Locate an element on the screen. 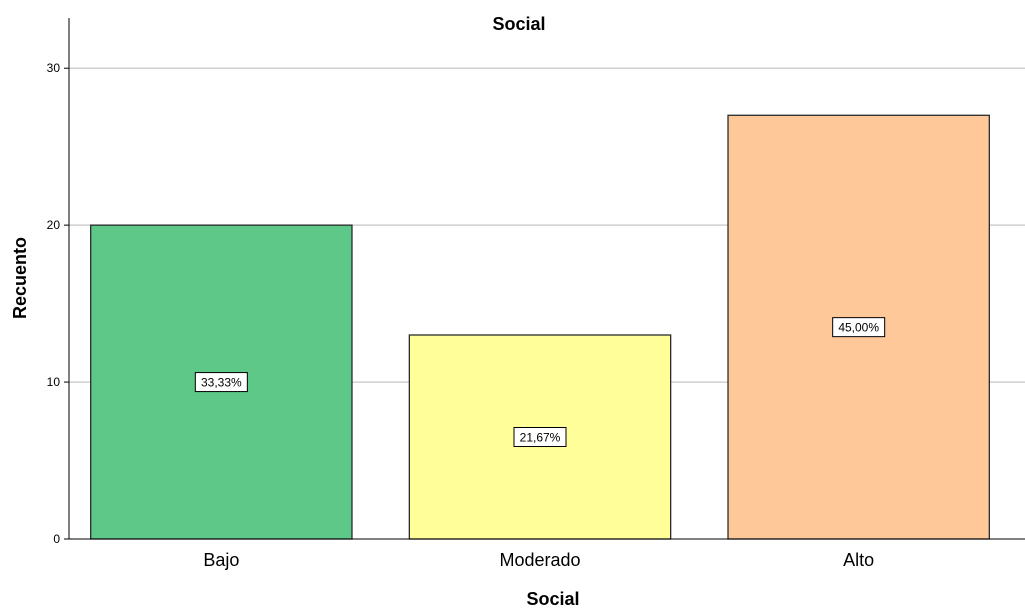  x-tick-label: Alto is located at coordinates (858, 560).